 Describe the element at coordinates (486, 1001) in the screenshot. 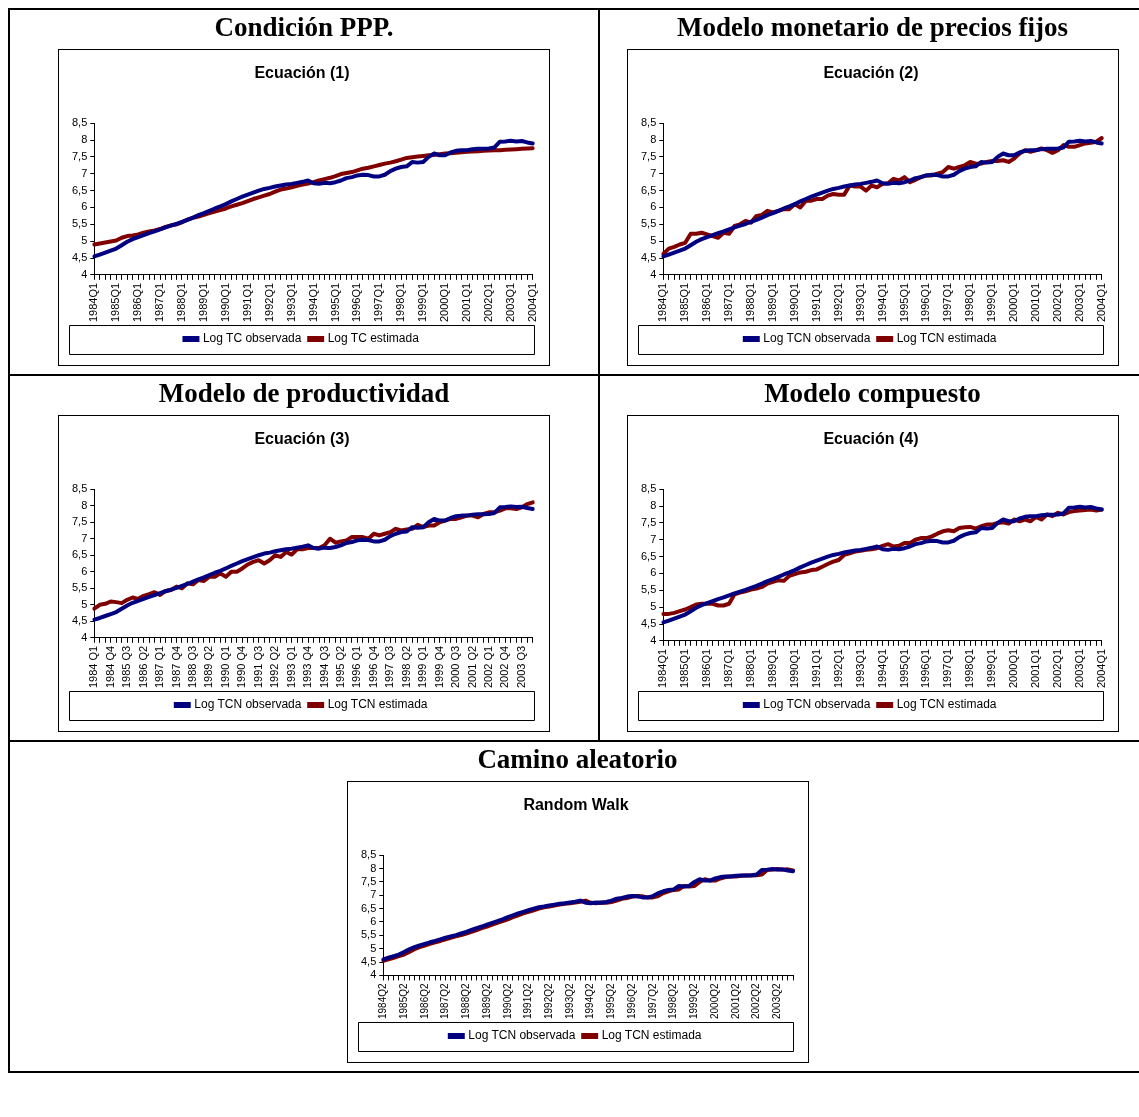

I see `x-tick-label: 1989Q2` at that location.